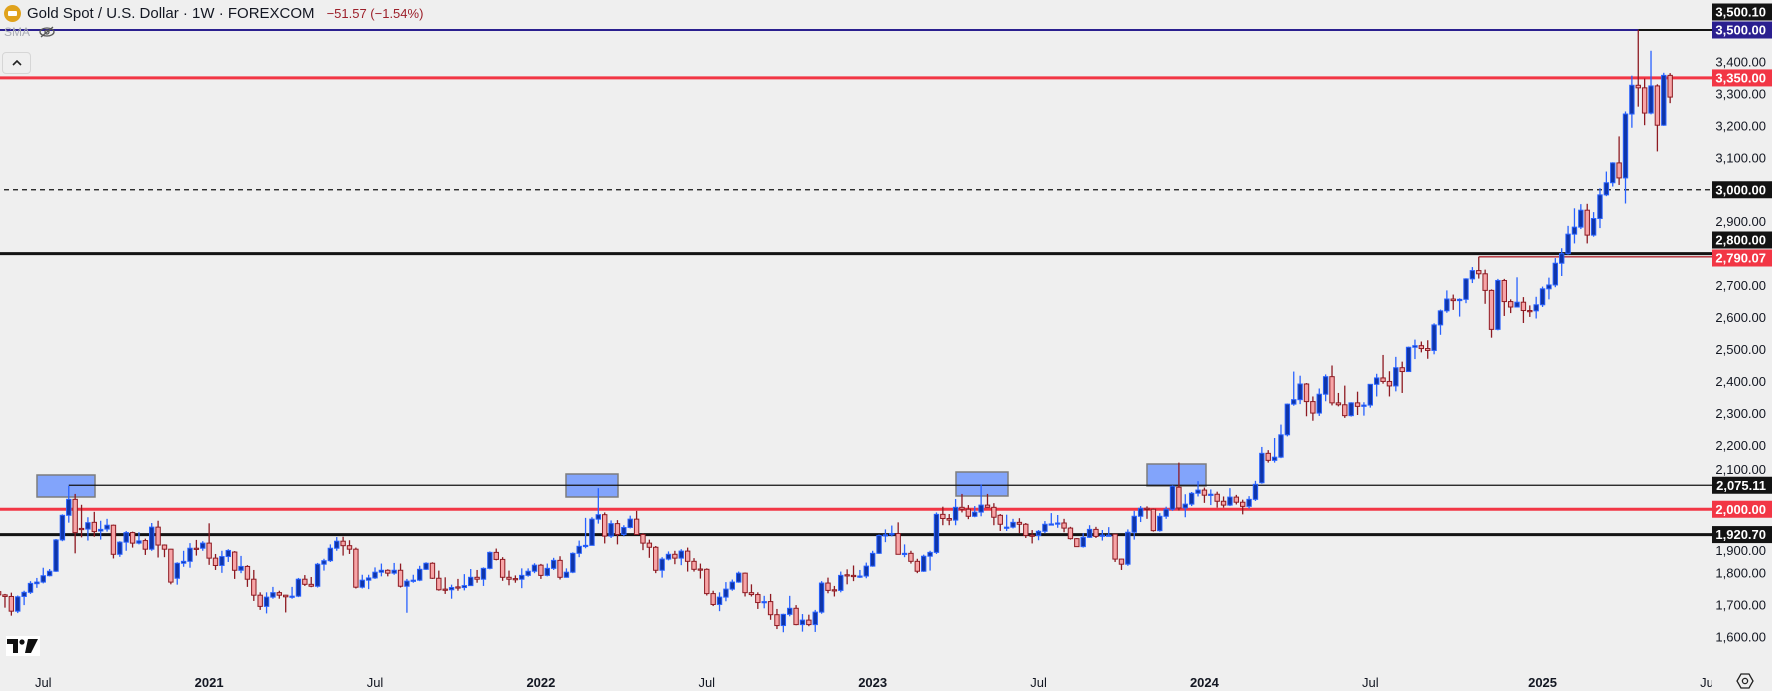  What do you see at coordinates (16, 63) in the screenshot?
I see `collapse-legend-button` at bounding box center [16, 63].